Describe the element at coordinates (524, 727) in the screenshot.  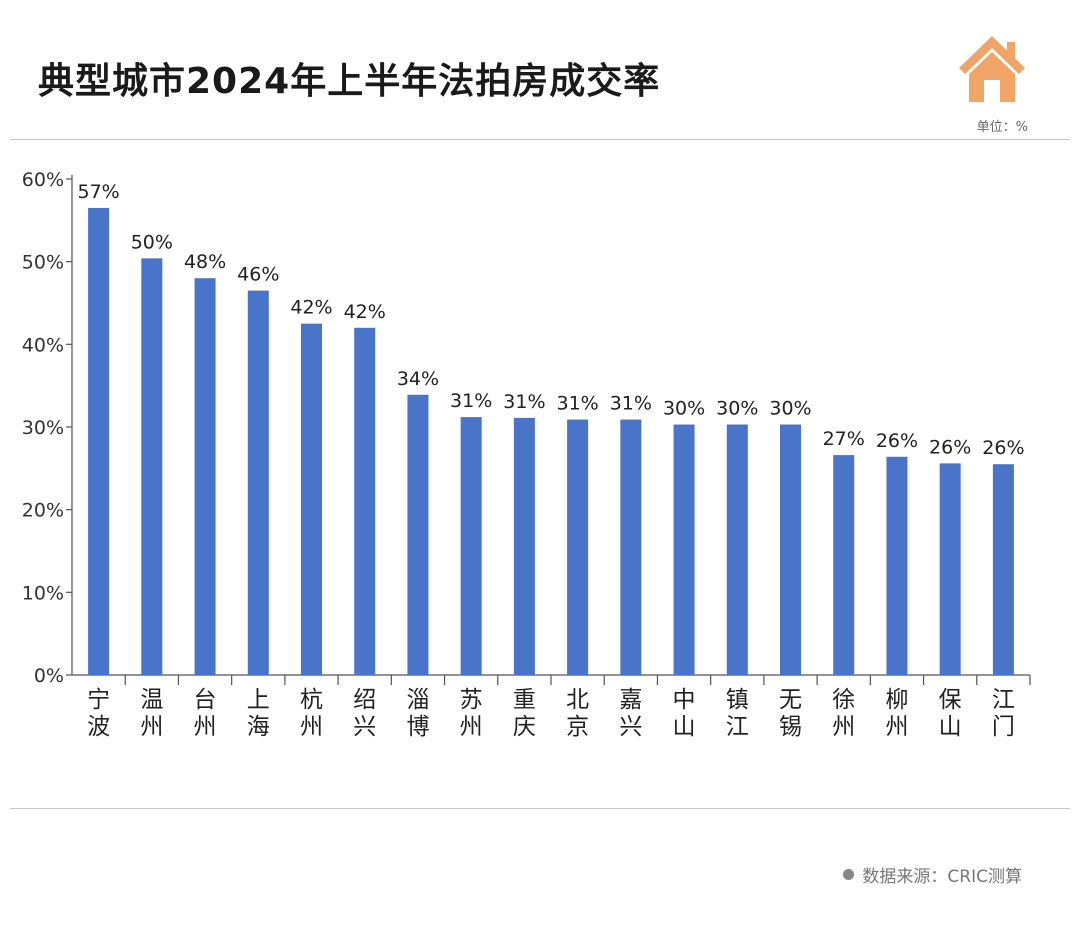
I see `category-label: 庆` at that location.